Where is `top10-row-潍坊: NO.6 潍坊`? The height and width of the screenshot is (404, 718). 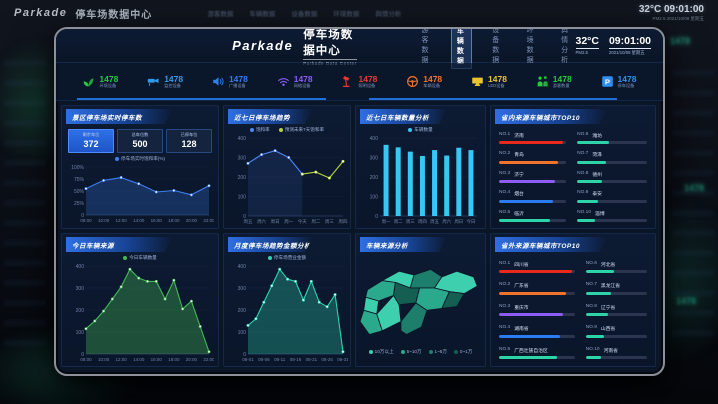 top10-row-潍坊: NO.6 潍坊 is located at coordinates (612, 138).